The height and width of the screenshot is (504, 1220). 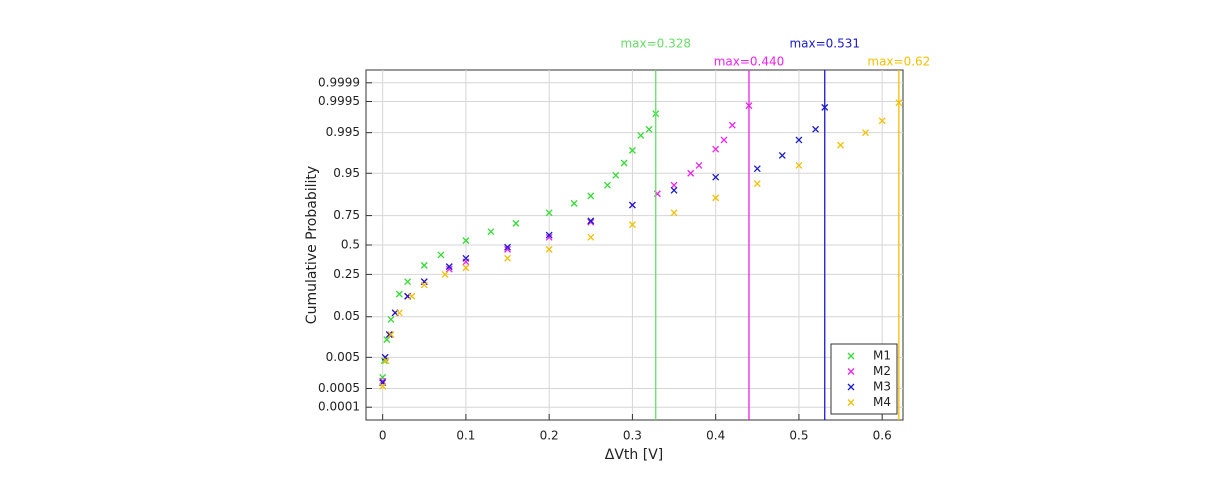 I want to click on series, so click(x=519, y=245).